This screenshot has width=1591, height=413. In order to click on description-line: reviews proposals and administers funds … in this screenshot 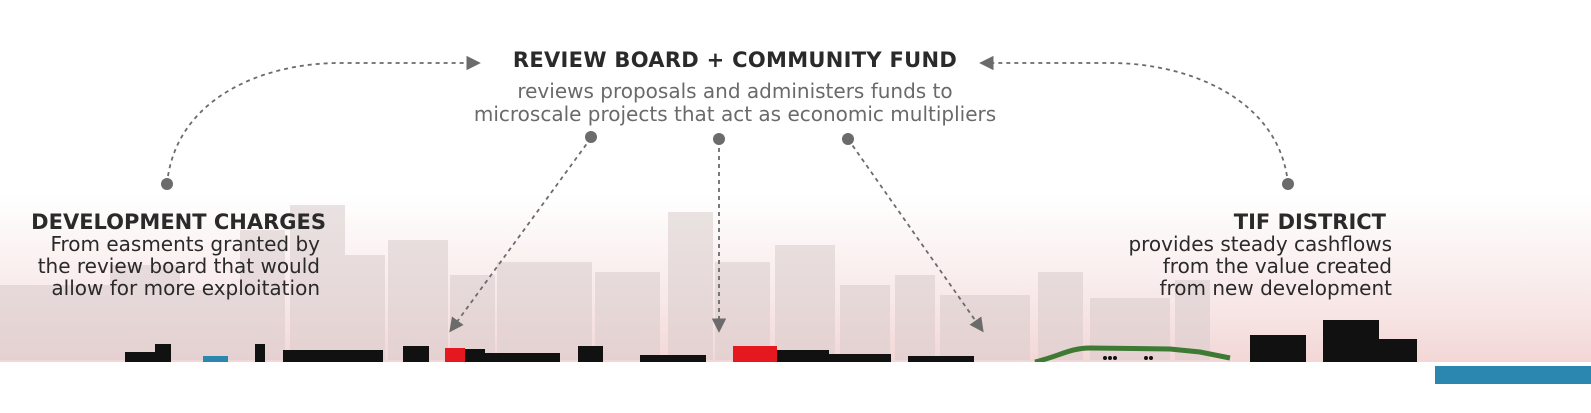, I will do `click(735, 91)`.